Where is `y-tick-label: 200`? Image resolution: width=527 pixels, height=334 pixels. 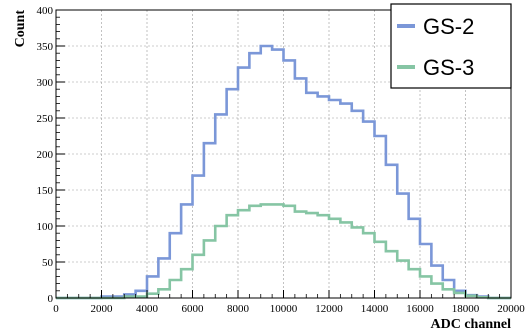 y-tick-label: 200 is located at coordinates (45, 155).